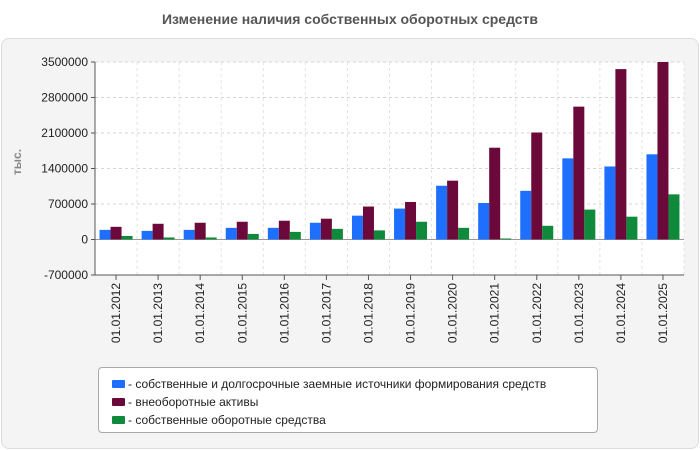 This screenshot has width=700, height=450. I want to click on y-tick-label: 3500000, so click(64, 62).